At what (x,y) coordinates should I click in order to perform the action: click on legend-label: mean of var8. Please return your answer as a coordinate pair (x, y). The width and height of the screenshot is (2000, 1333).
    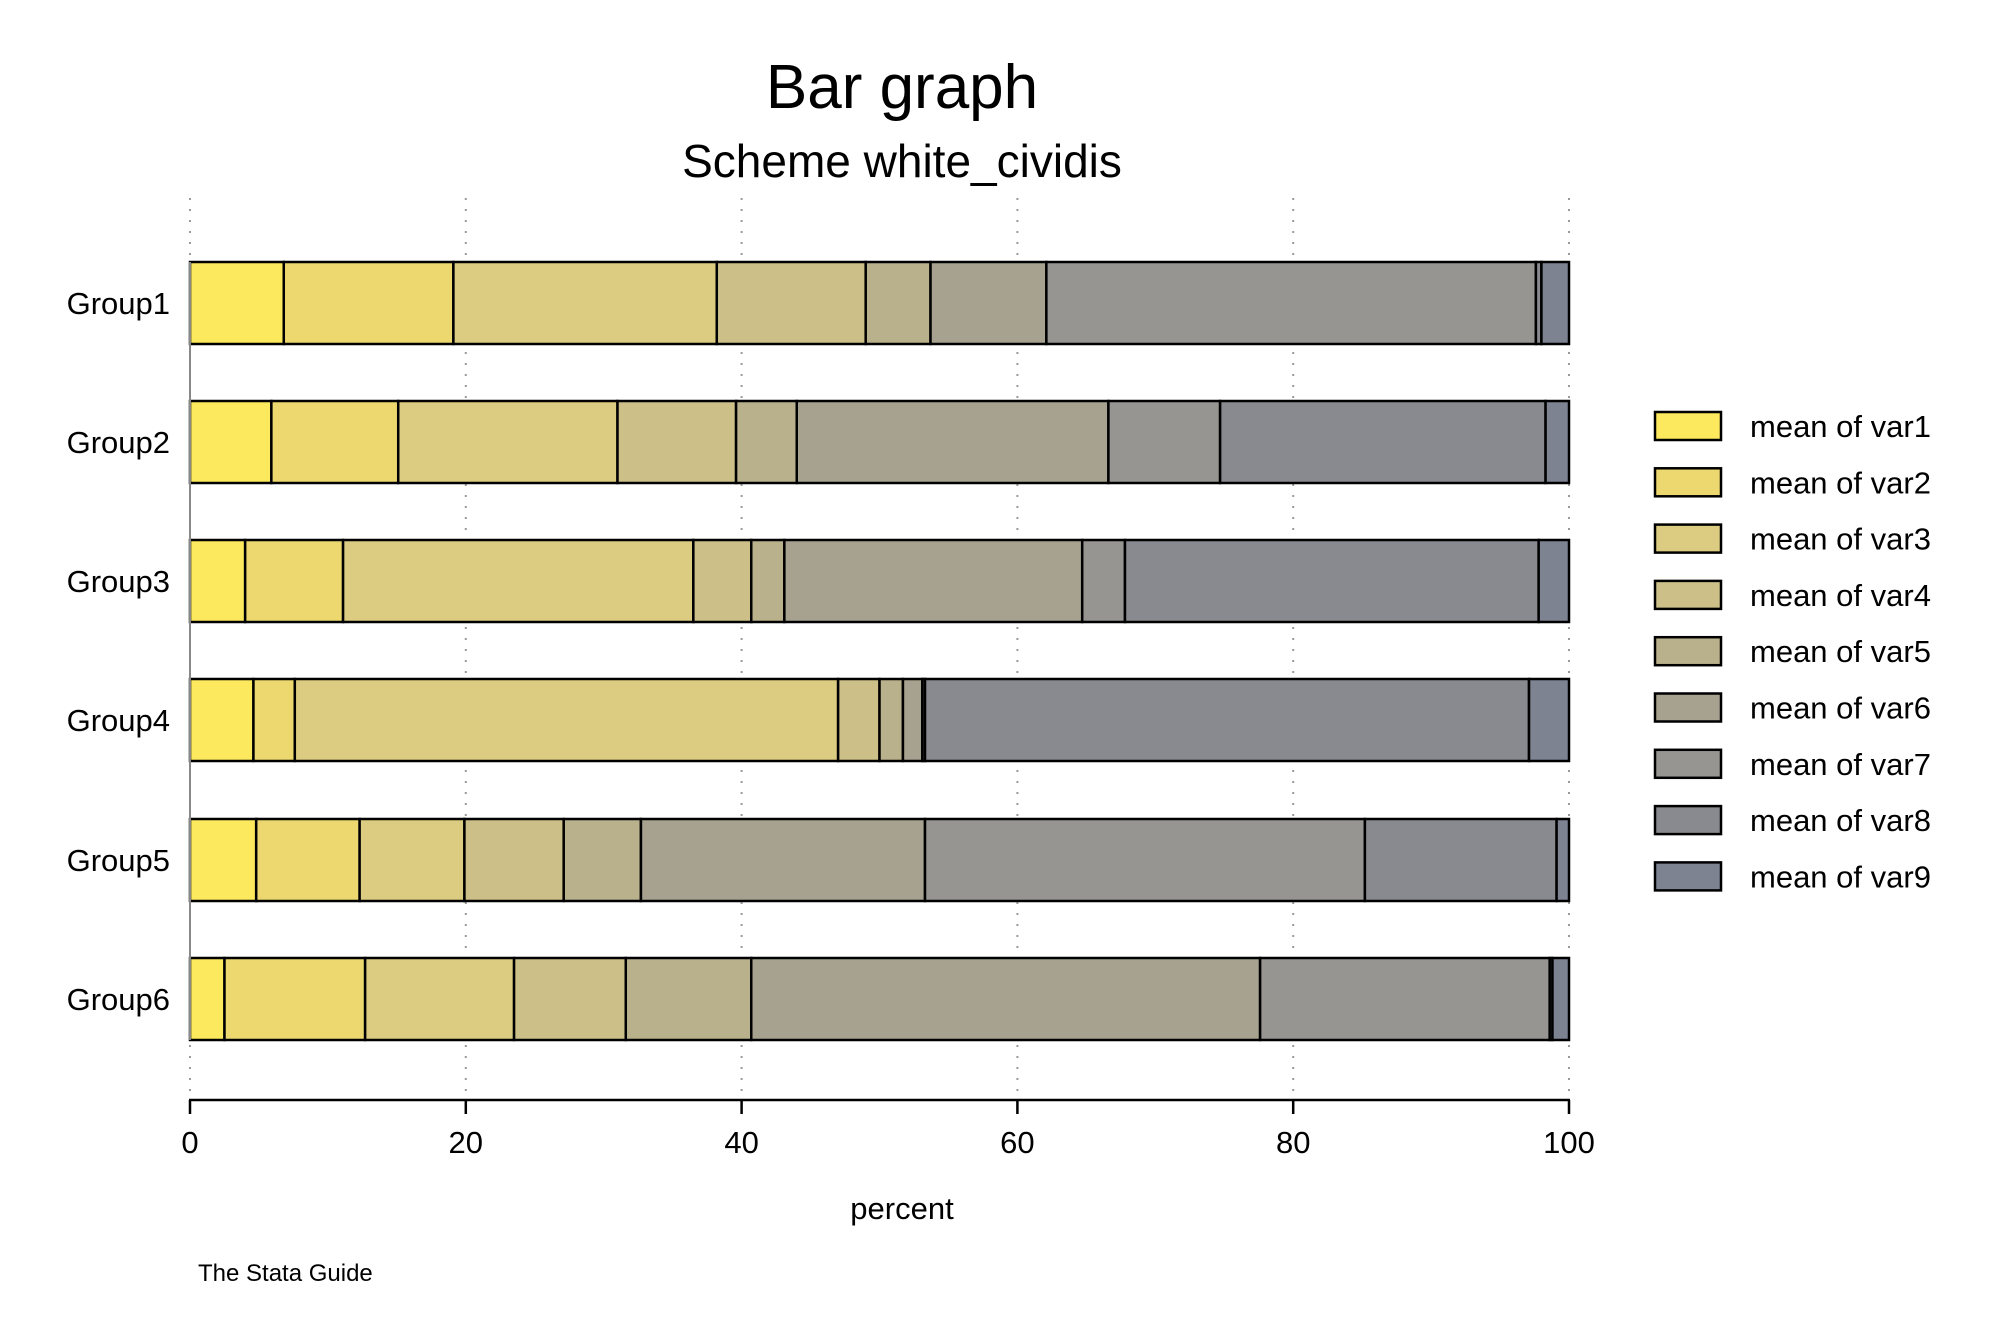
    Looking at the image, I should click on (1840, 820).